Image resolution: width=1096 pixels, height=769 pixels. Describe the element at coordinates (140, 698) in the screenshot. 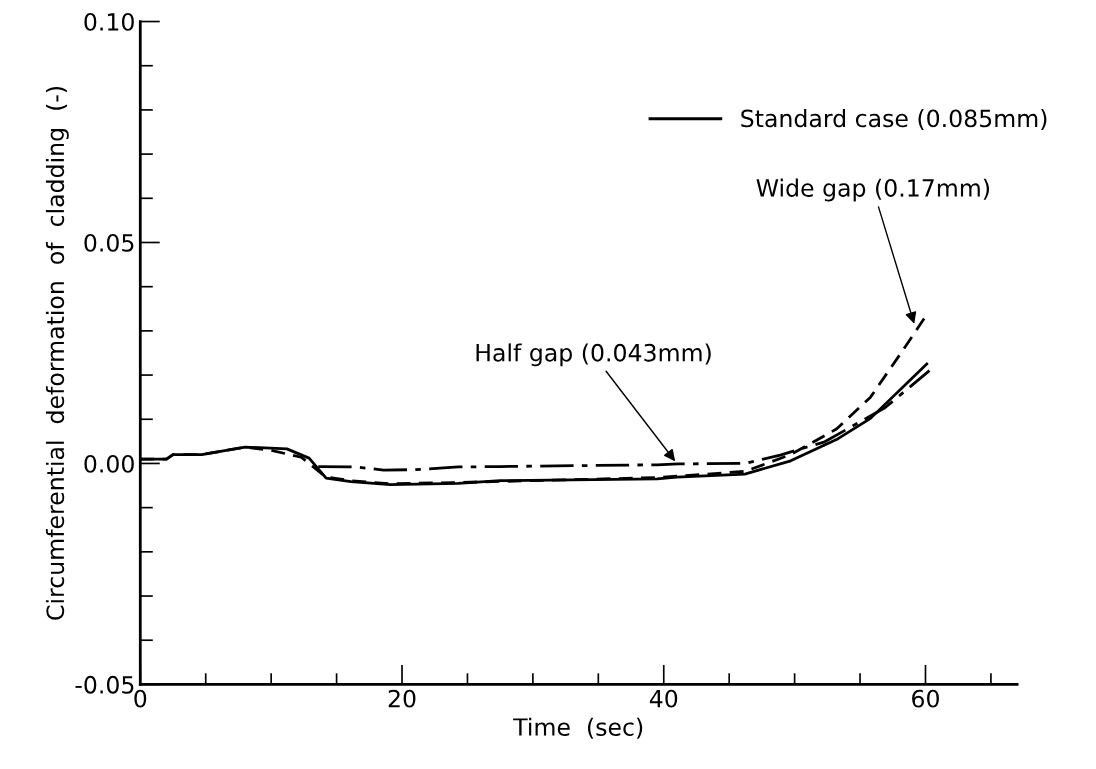

I see `x-tick-label: 0` at that location.